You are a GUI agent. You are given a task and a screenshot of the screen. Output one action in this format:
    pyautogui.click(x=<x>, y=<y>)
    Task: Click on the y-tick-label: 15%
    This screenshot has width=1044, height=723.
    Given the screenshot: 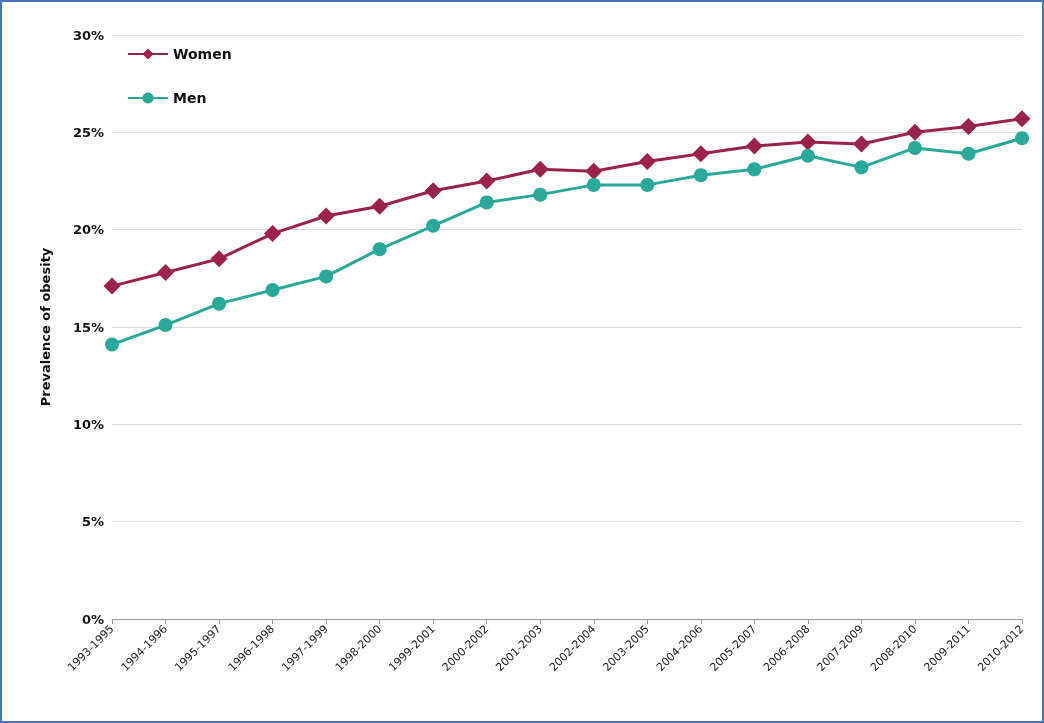 What is the action you would take?
    pyautogui.click(x=88, y=327)
    